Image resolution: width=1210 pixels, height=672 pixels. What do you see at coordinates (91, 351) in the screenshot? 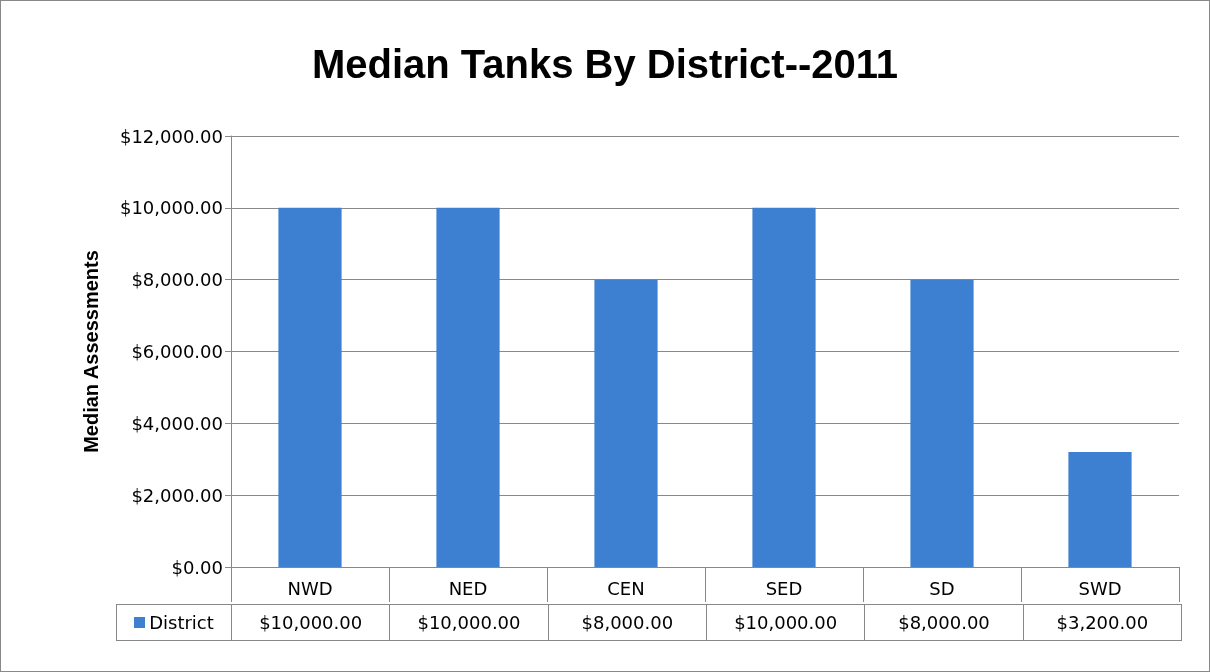
I see `y-axis-title: Median Assessments` at bounding box center [91, 351].